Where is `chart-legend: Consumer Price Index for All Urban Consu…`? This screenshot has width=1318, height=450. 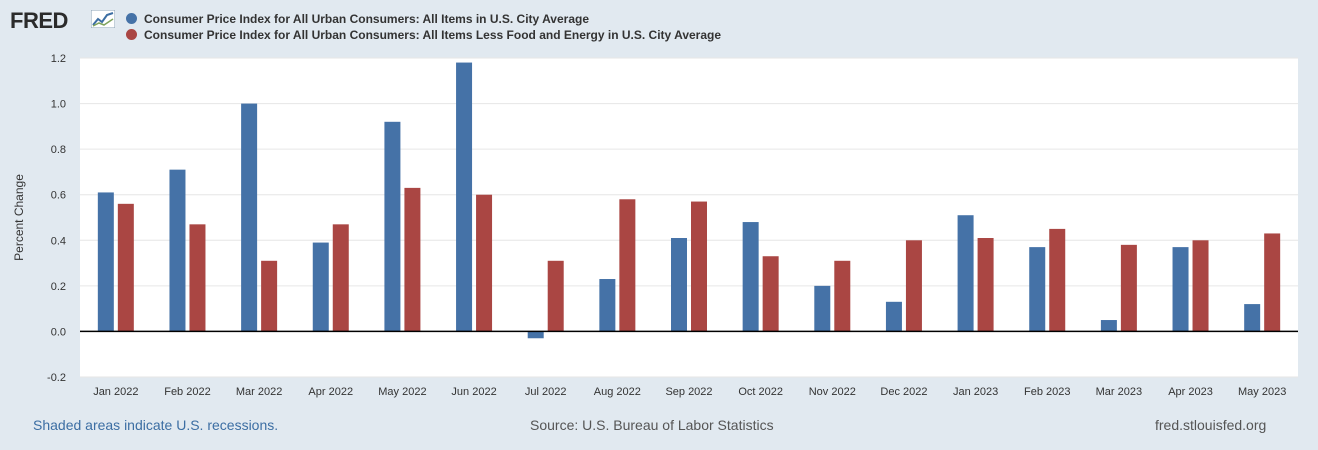
chart-legend: Consumer Price Index for All Urban Consu… is located at coordinates (423, 27).